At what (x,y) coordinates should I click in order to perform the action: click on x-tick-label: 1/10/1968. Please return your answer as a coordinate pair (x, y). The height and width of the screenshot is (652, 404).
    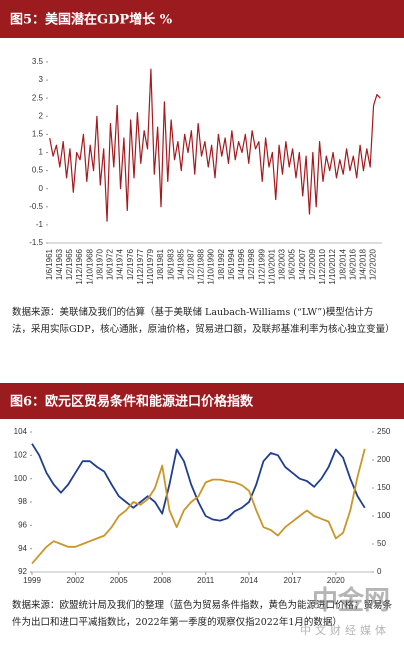
    Looking at the image, I should click on (89, 266).